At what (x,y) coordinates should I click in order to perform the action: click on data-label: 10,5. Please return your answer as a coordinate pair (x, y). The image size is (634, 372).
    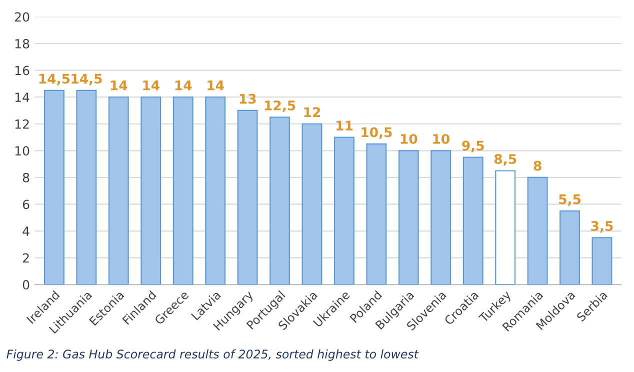
    Looking at the image, I should click on (377, 133).